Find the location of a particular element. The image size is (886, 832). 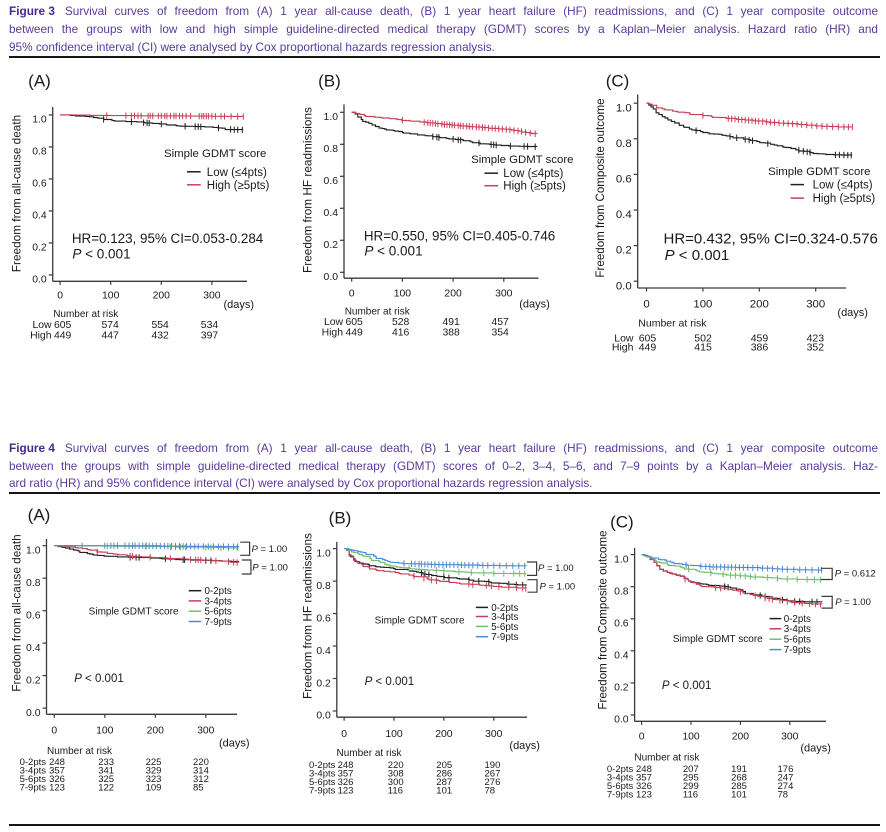

svg-text: 416 is located at coordinates (401, 333).